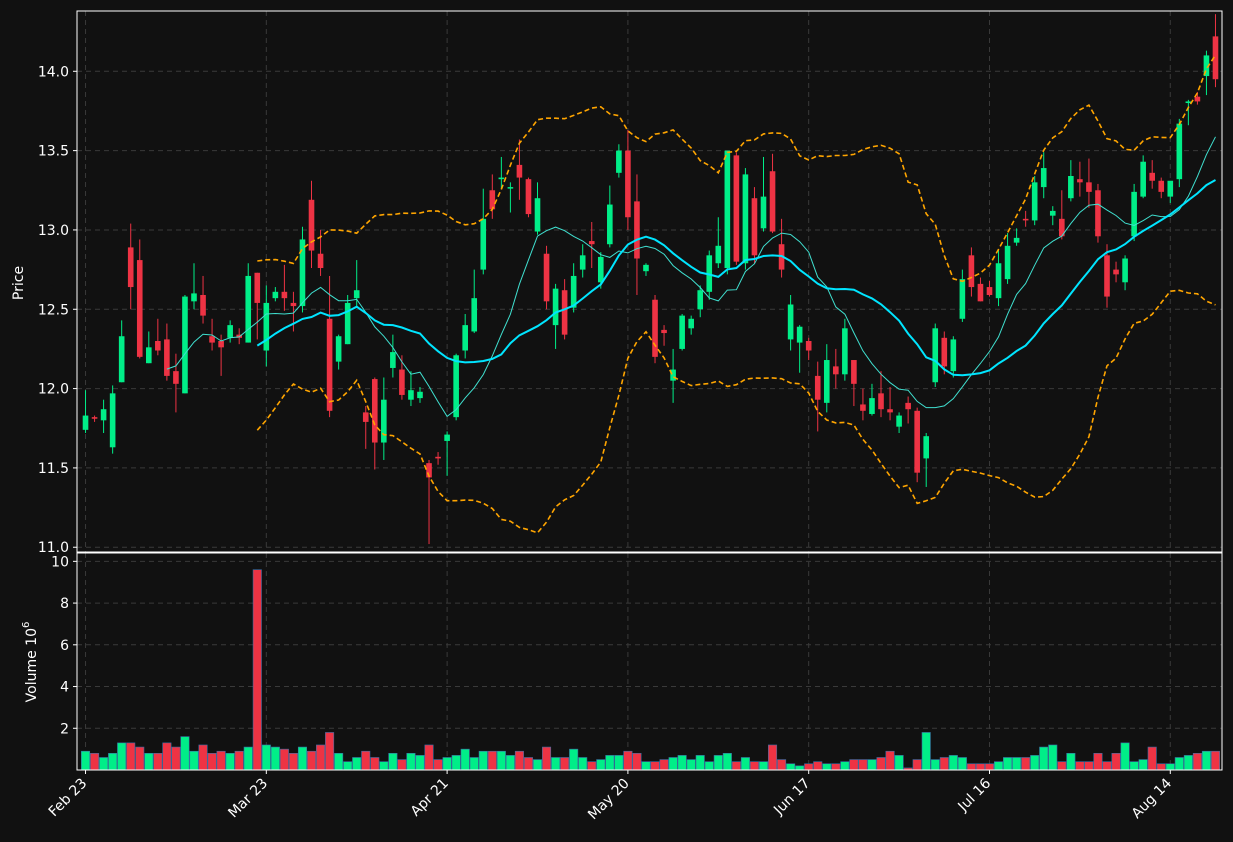 This screenshot has width=1233, height=842. Describe the element at coordinates (64, 646) in the screenshot. I see `volume-tick-label: 6` at that location.